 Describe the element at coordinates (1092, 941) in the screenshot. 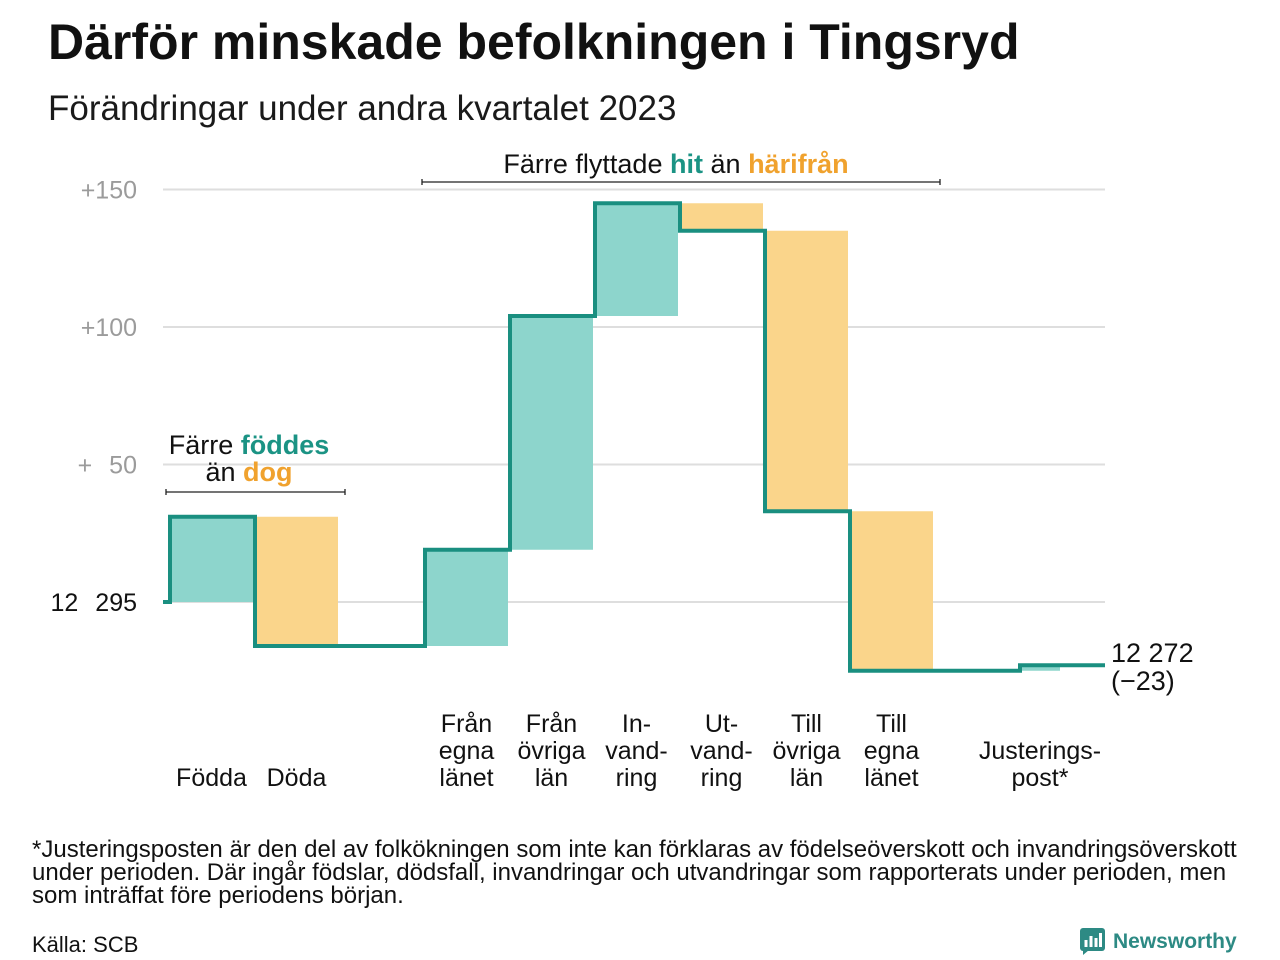

I see `chart-bubble-icon` at that location.